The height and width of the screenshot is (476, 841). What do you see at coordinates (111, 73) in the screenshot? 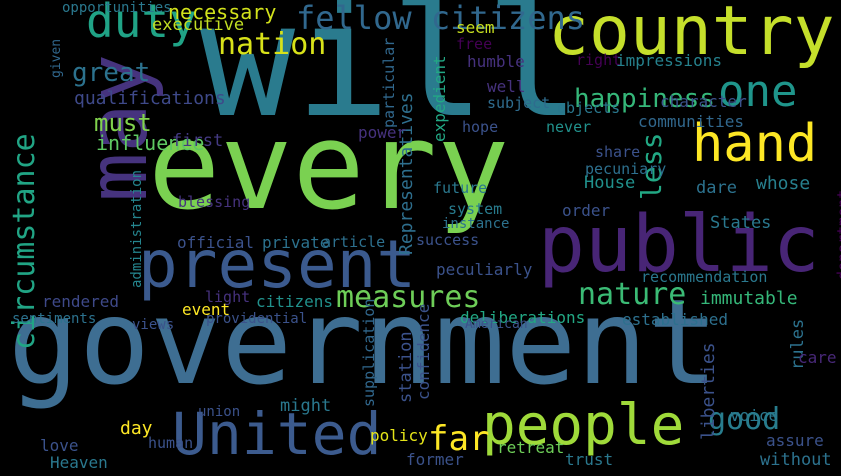
I see `word-great: great` at bounding box center [111, 73].